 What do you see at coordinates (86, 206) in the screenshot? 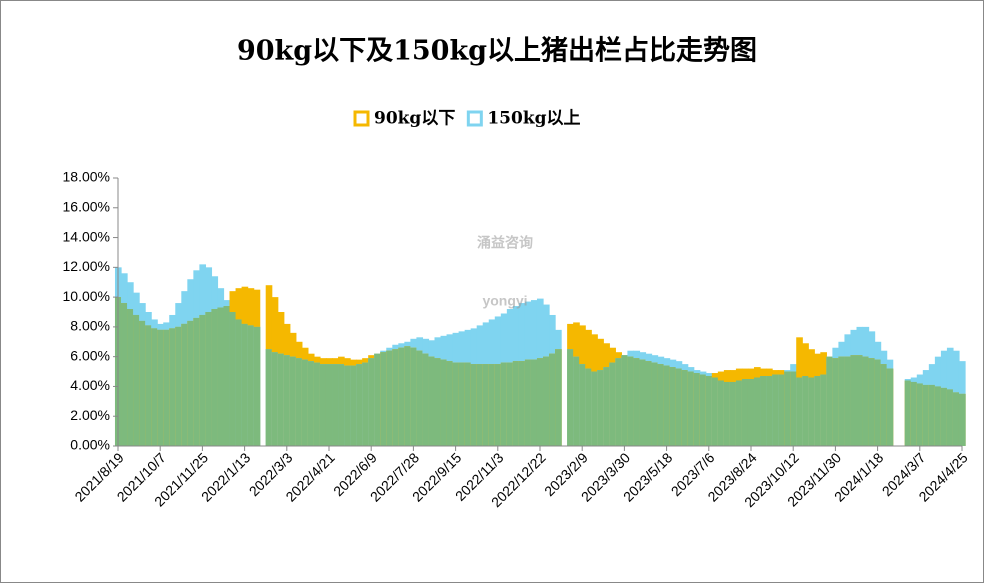
I see `y-tick-label: 16.00%` at bounding box center [86, 206].